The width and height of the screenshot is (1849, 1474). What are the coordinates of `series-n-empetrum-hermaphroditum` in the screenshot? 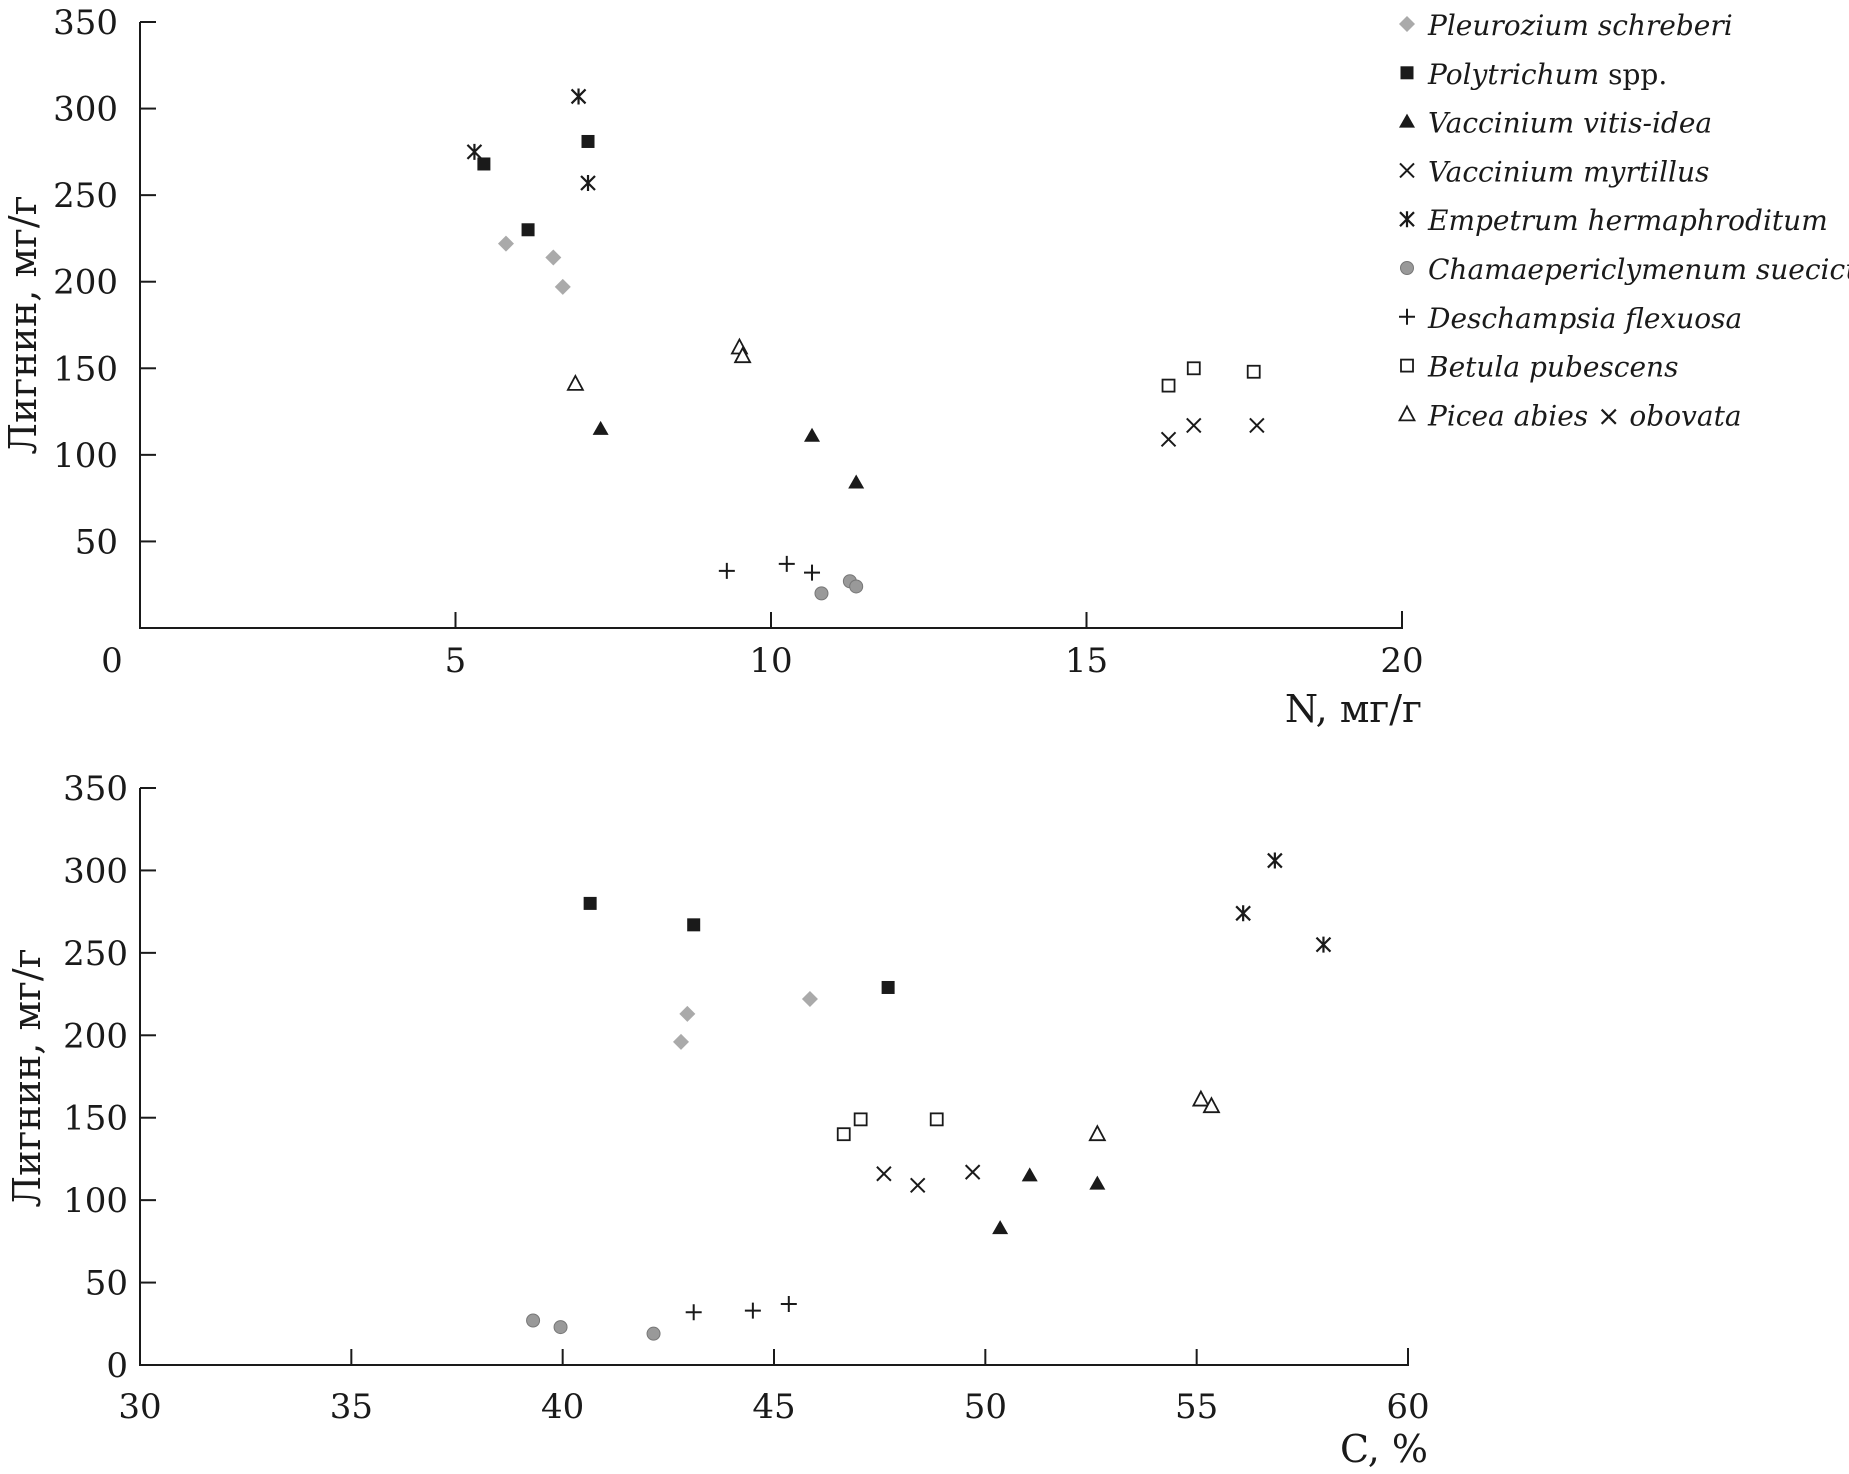 It's located at (531, 140).